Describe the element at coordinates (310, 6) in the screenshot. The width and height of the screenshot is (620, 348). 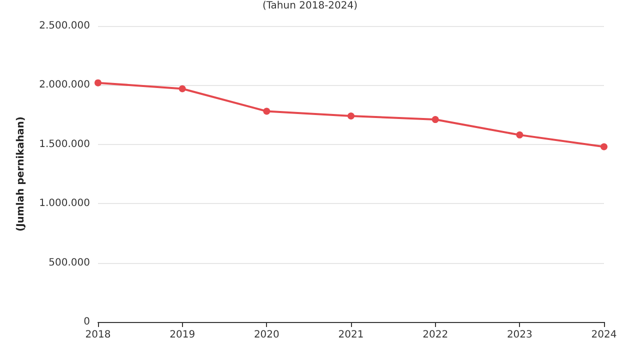
I see `chart-subtitle: (Tahun 2018-2024)` at that location.